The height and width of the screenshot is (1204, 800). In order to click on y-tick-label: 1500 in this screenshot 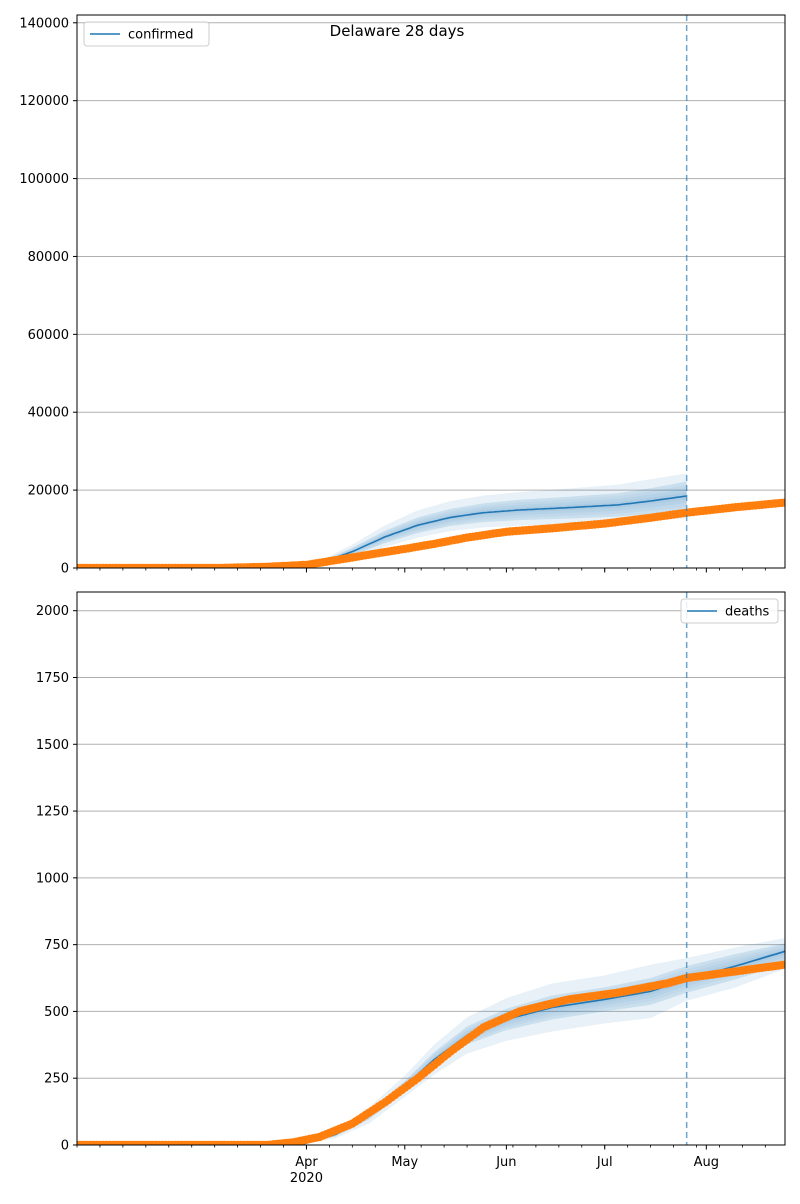, I will do `click(52, 745)`.